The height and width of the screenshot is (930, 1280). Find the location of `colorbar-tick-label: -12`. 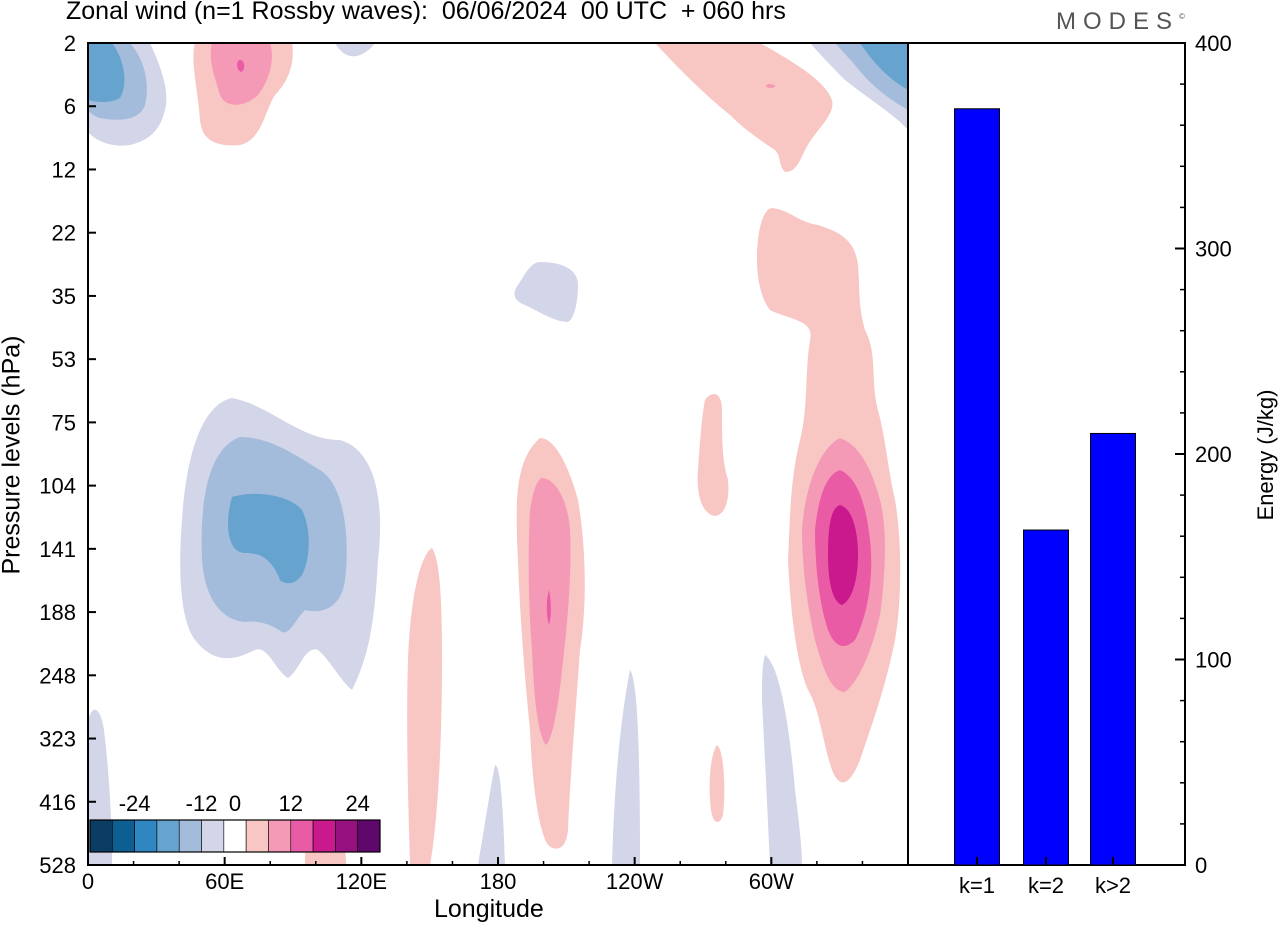

colorbar-tick-label: -12 is located at coordinates (202, 803).